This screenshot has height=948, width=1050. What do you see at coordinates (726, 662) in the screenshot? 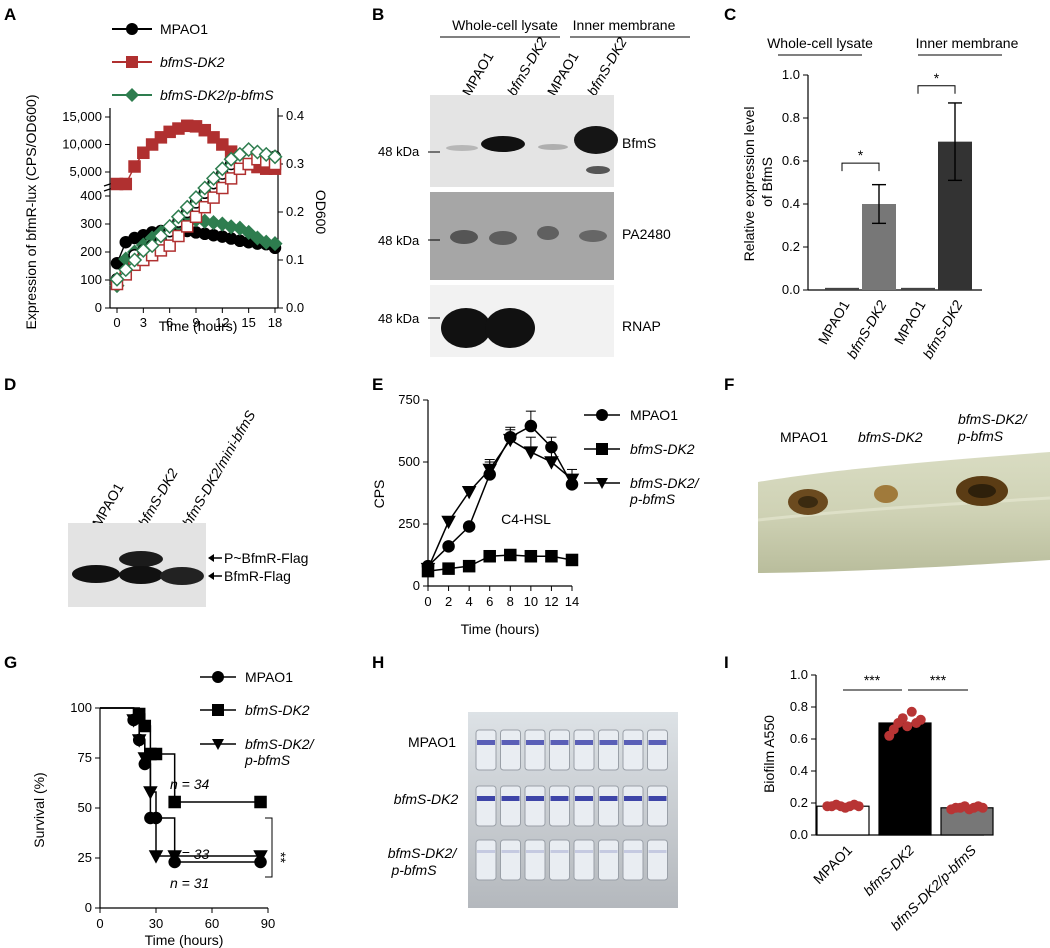
I see `panel-letter-i: I` at bounding box center [726, 662].